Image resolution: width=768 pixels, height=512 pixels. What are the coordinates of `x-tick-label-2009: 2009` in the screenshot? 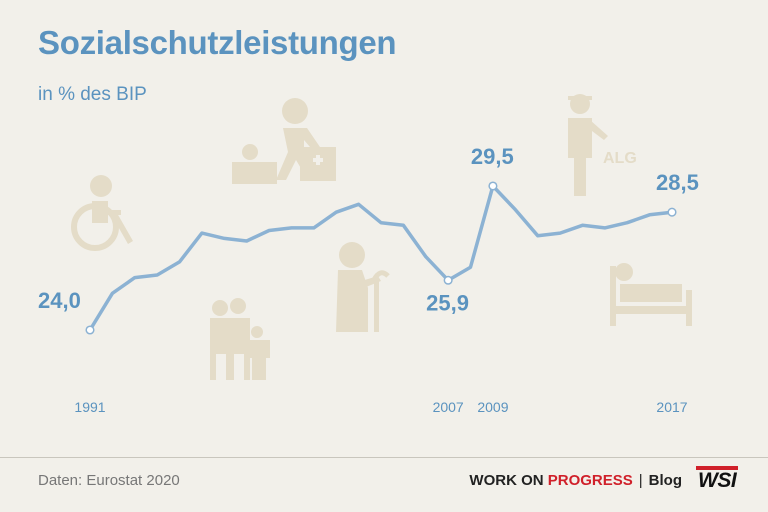 It's located at (492, 407).